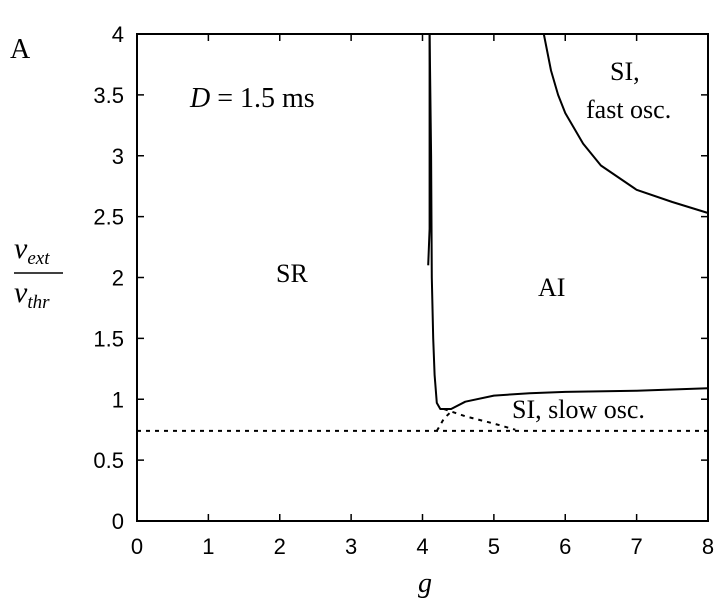 The image size is (727, 608). Describe the element at coordinates (38, 302) in the screenshot. I see `y-label-sub-thr: thr` at that location.